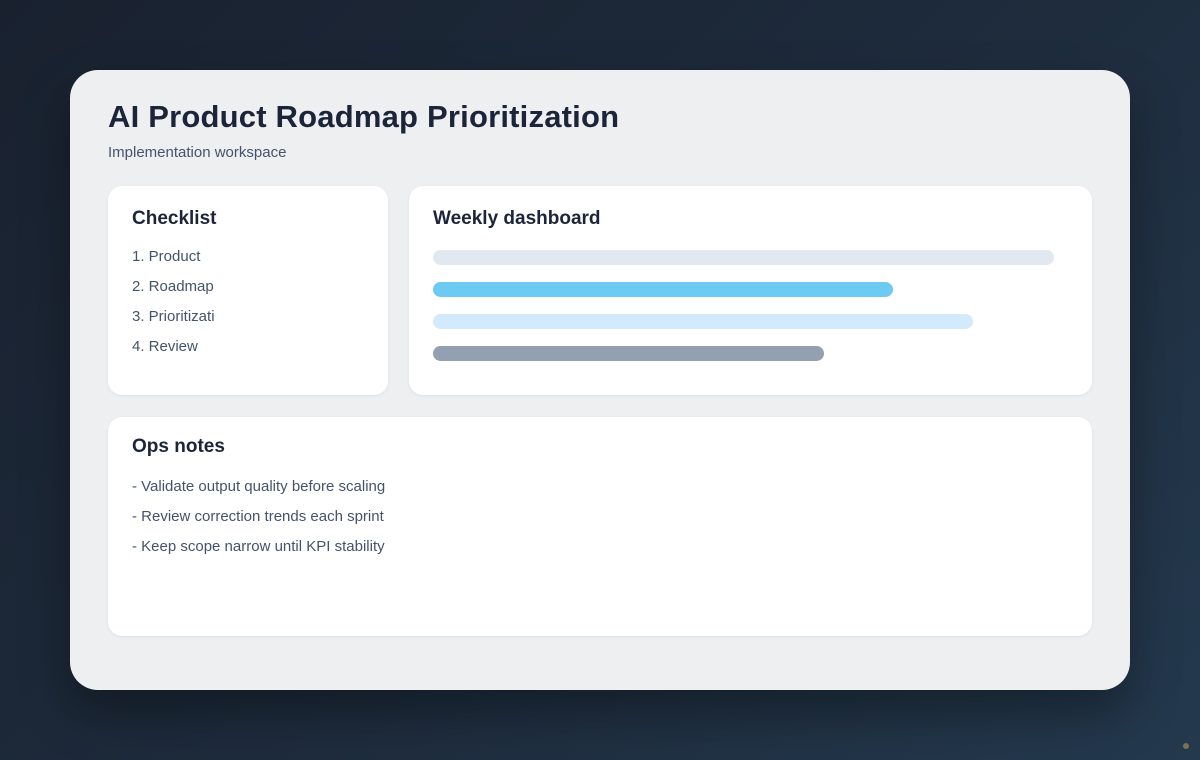  I want to click on ops-note-item: - Review correction trends each sprint, so click(258, 516).